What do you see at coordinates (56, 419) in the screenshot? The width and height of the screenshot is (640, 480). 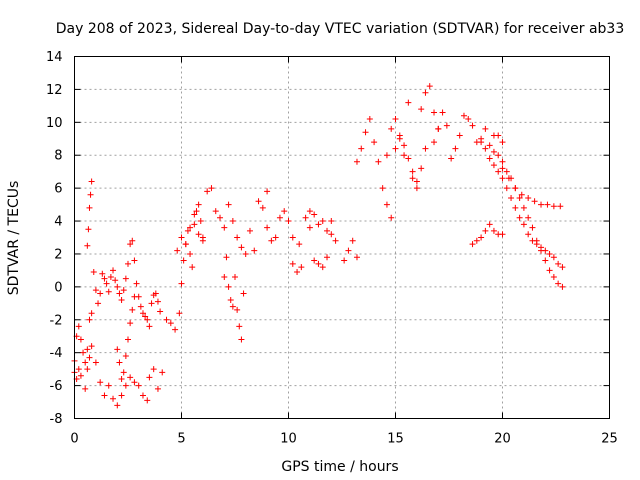 I see `y-tick-label: -8` at bounding box center [56, 419].